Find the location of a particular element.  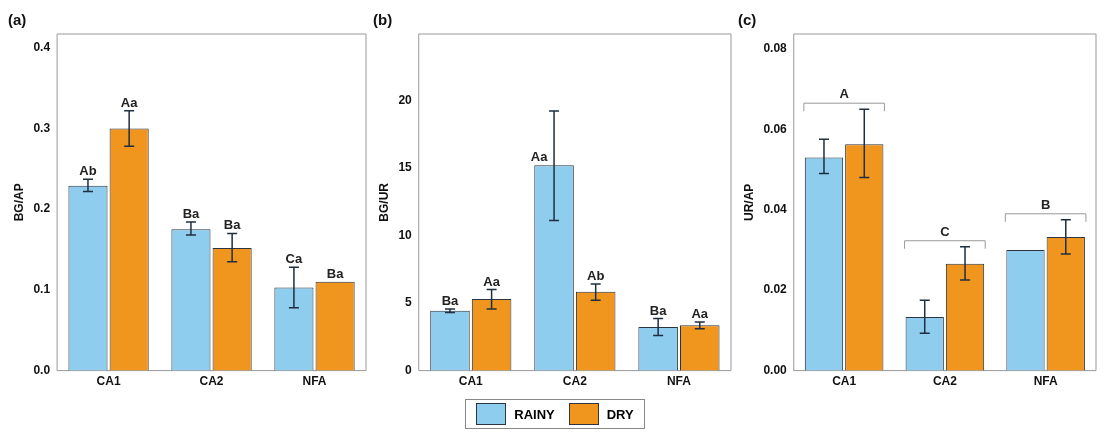

y-tick-label: 5 is located at coordinates (409, 302).